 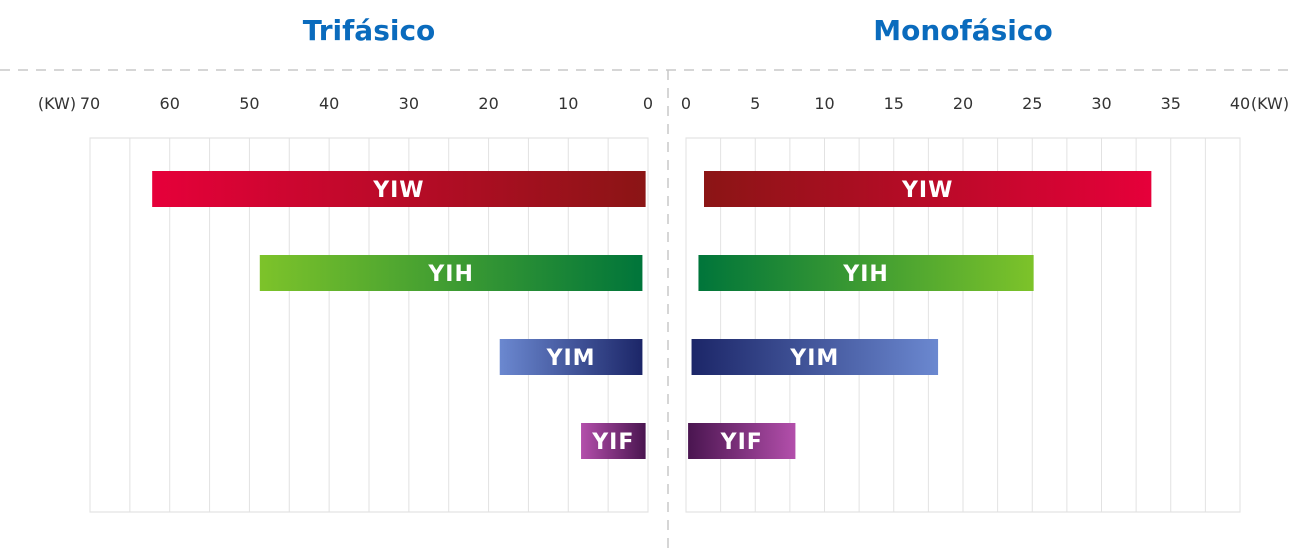 I want to click on chart-title: Monofásico, so click(x=962, y=30).